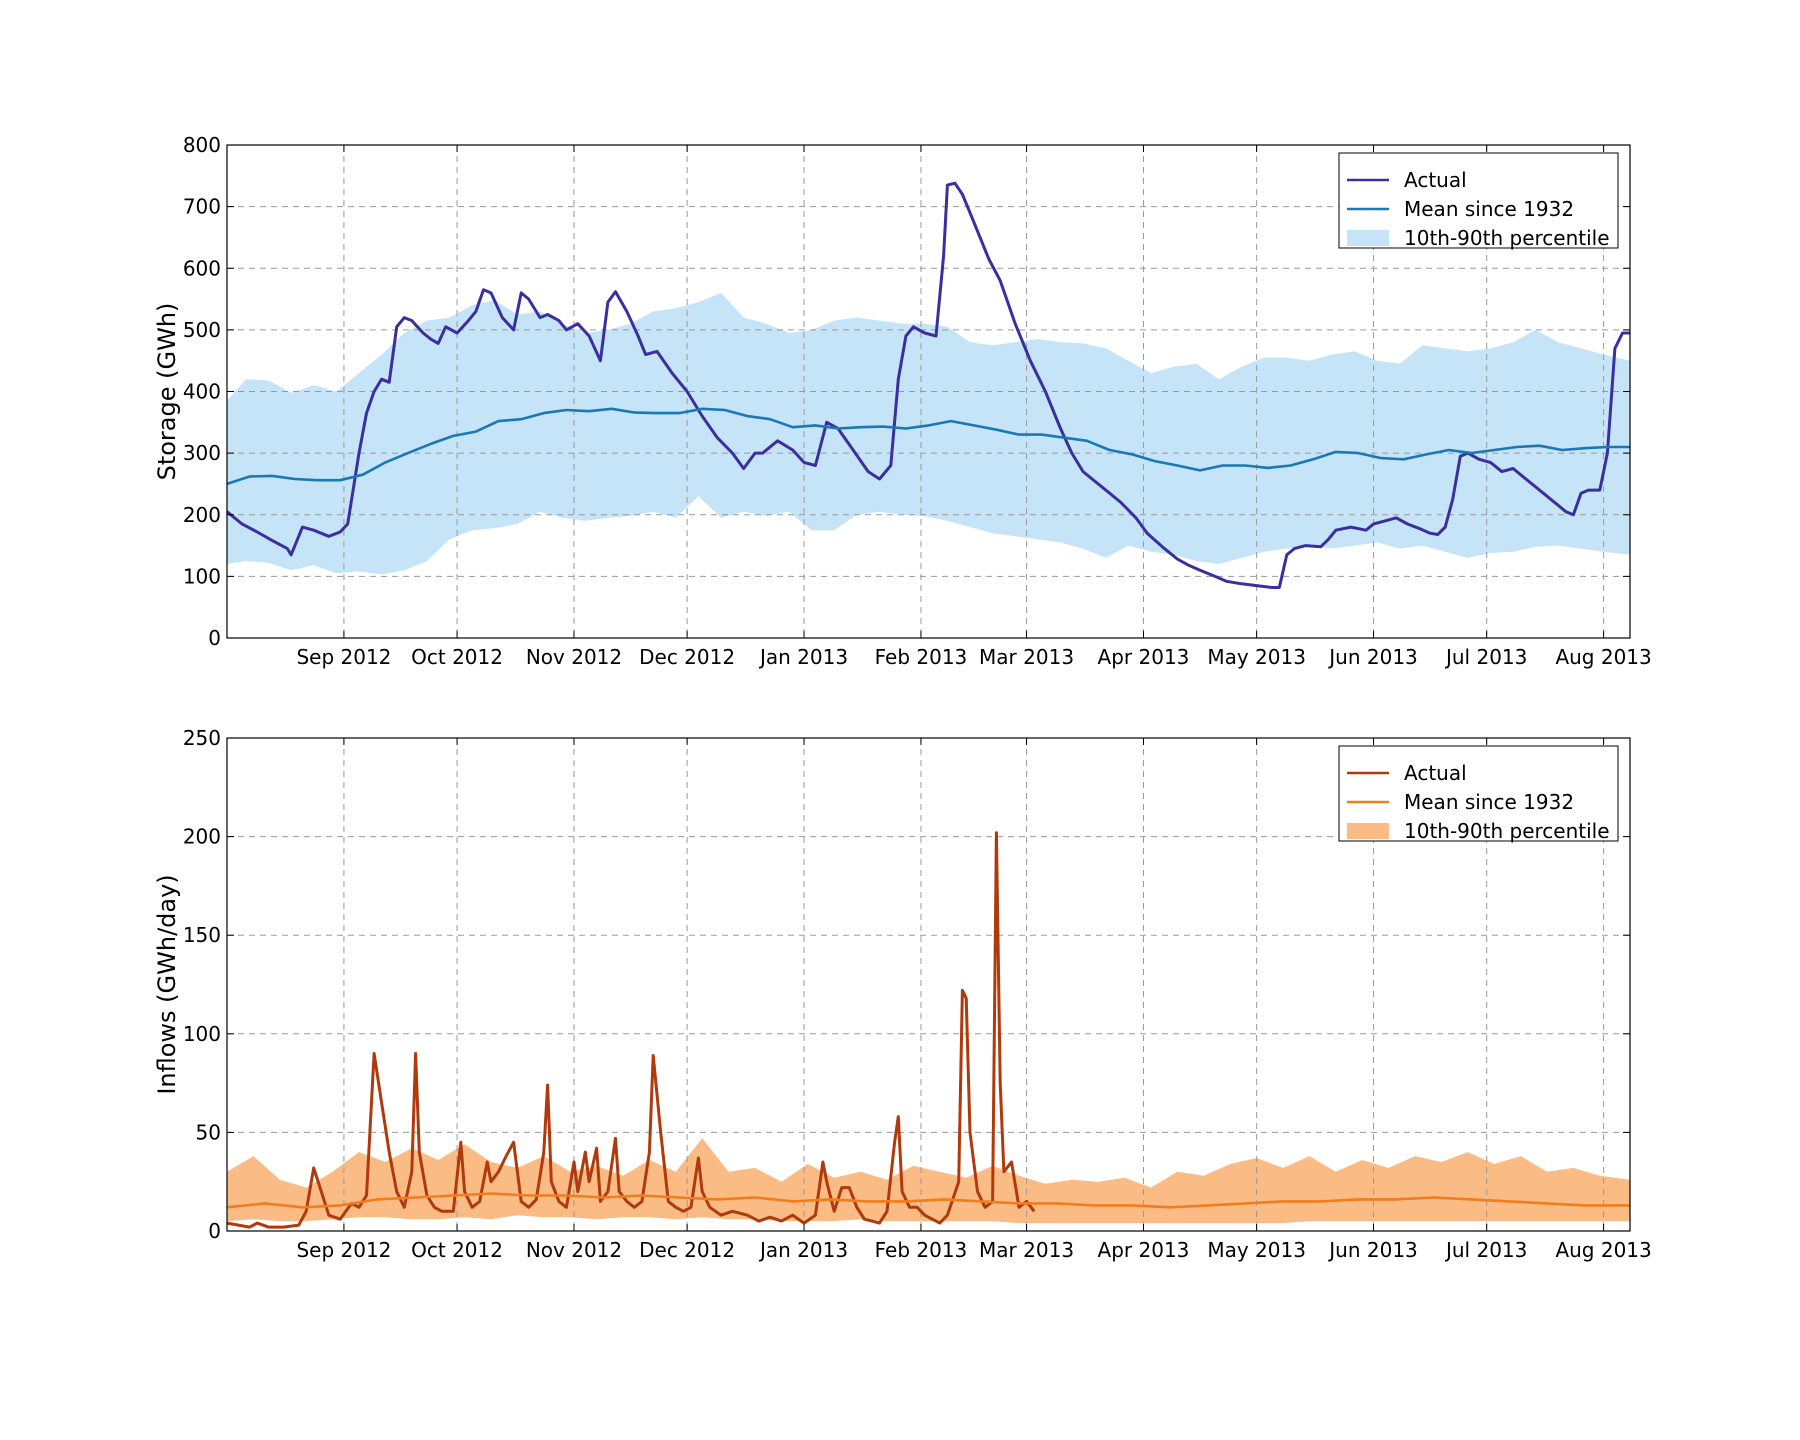 Image resolution: width=1800 pixels, height=1440 pixels. What do you see at coordinates (202, 207) in the screenshot?
I see `y-tick-label: 700` at bounding box center [202, 207].